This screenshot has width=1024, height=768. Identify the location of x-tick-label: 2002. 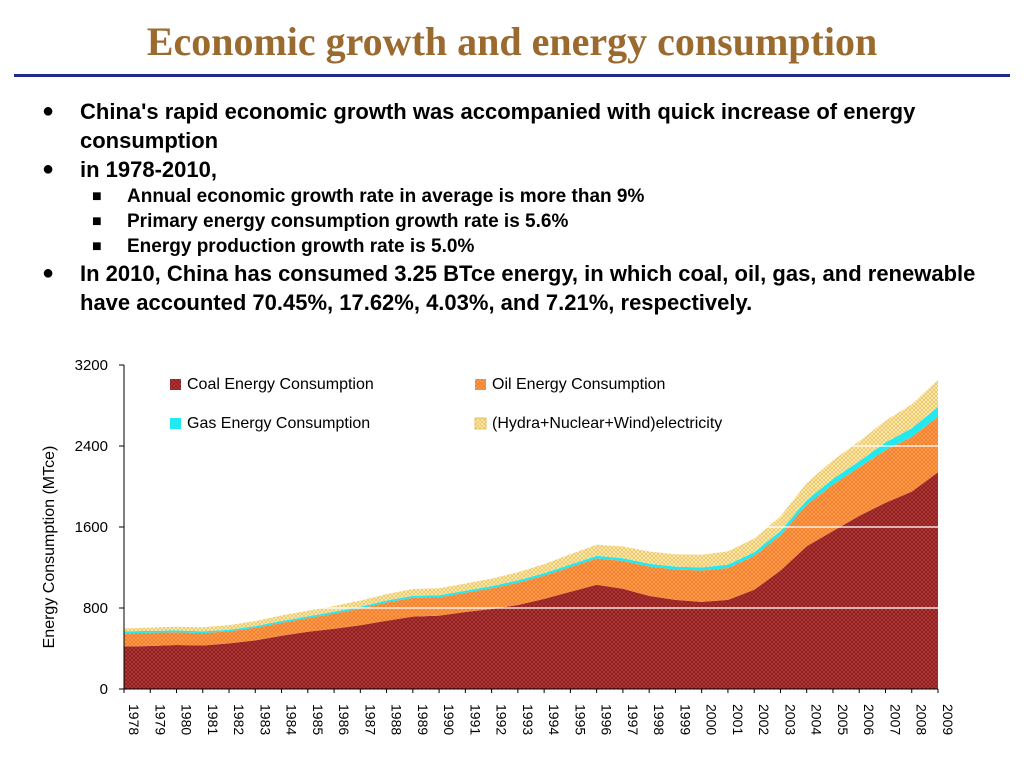
(764, 719).